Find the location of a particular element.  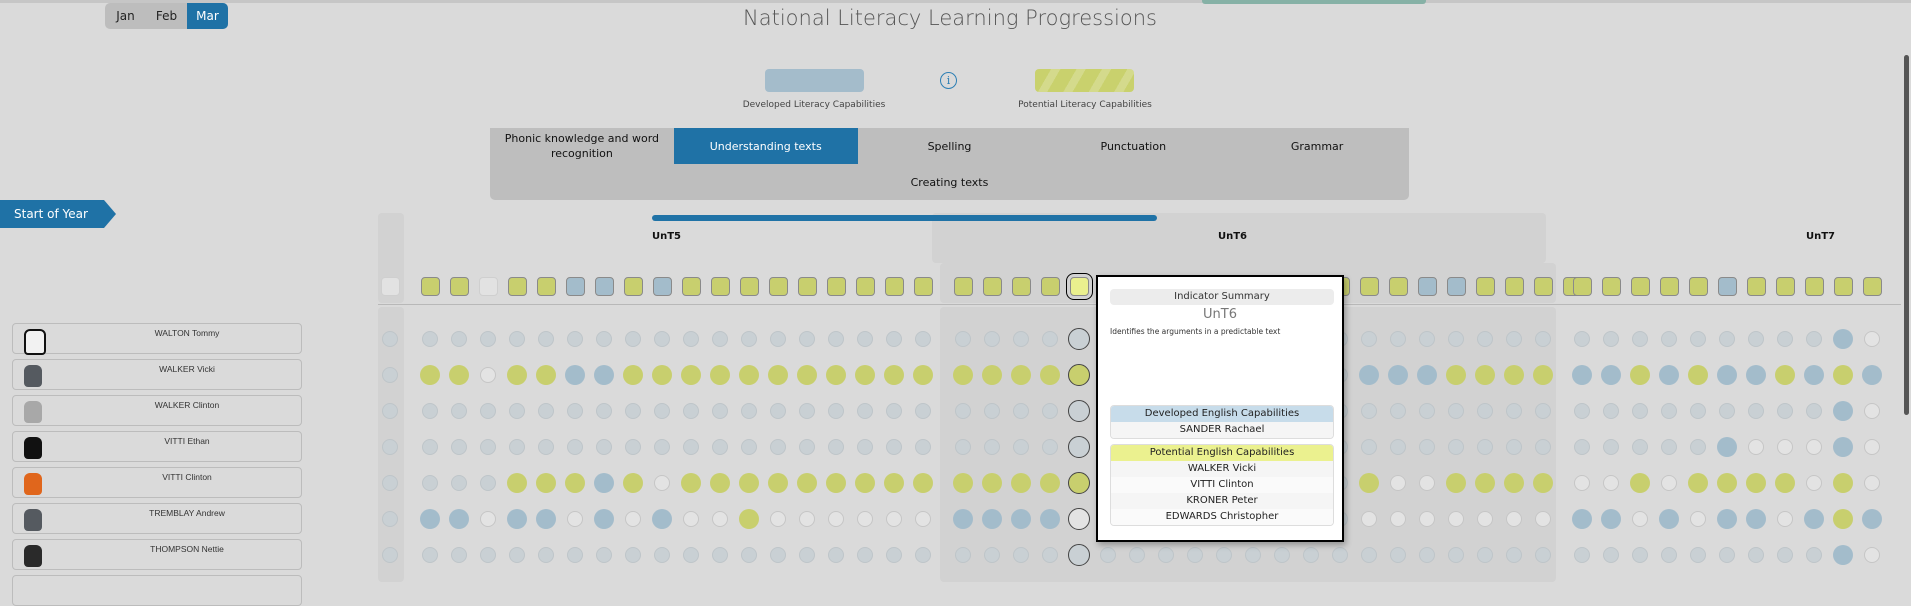

tab-creating-texts: Creating texts is located at coordinates (949, 182).